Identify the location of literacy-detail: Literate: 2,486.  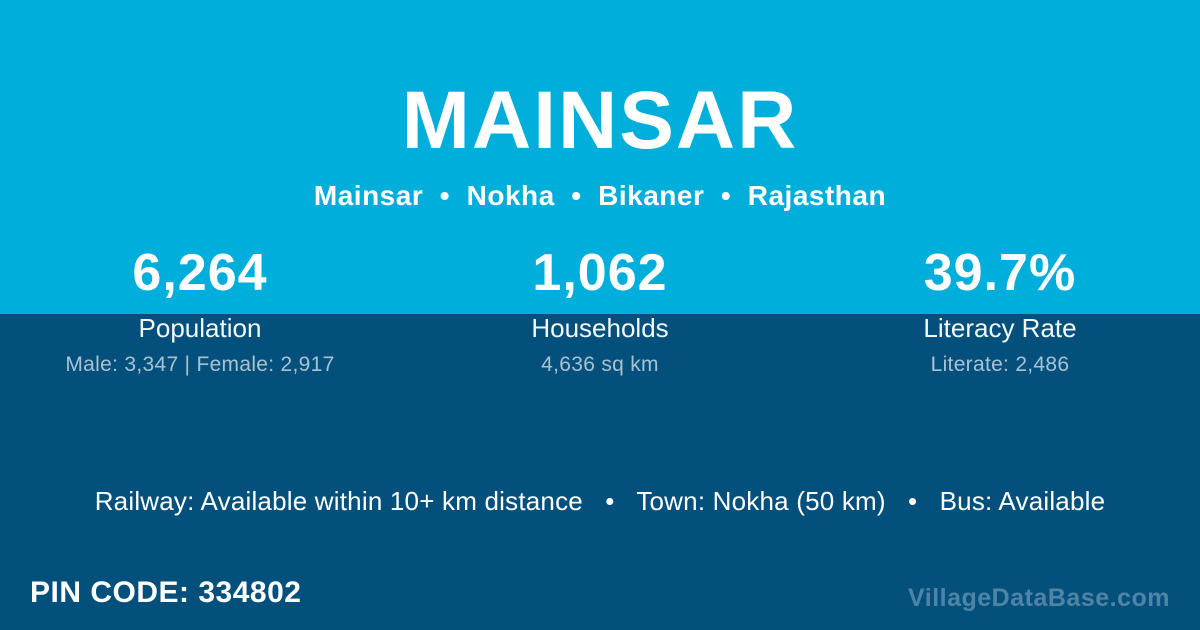
(1000, 364).